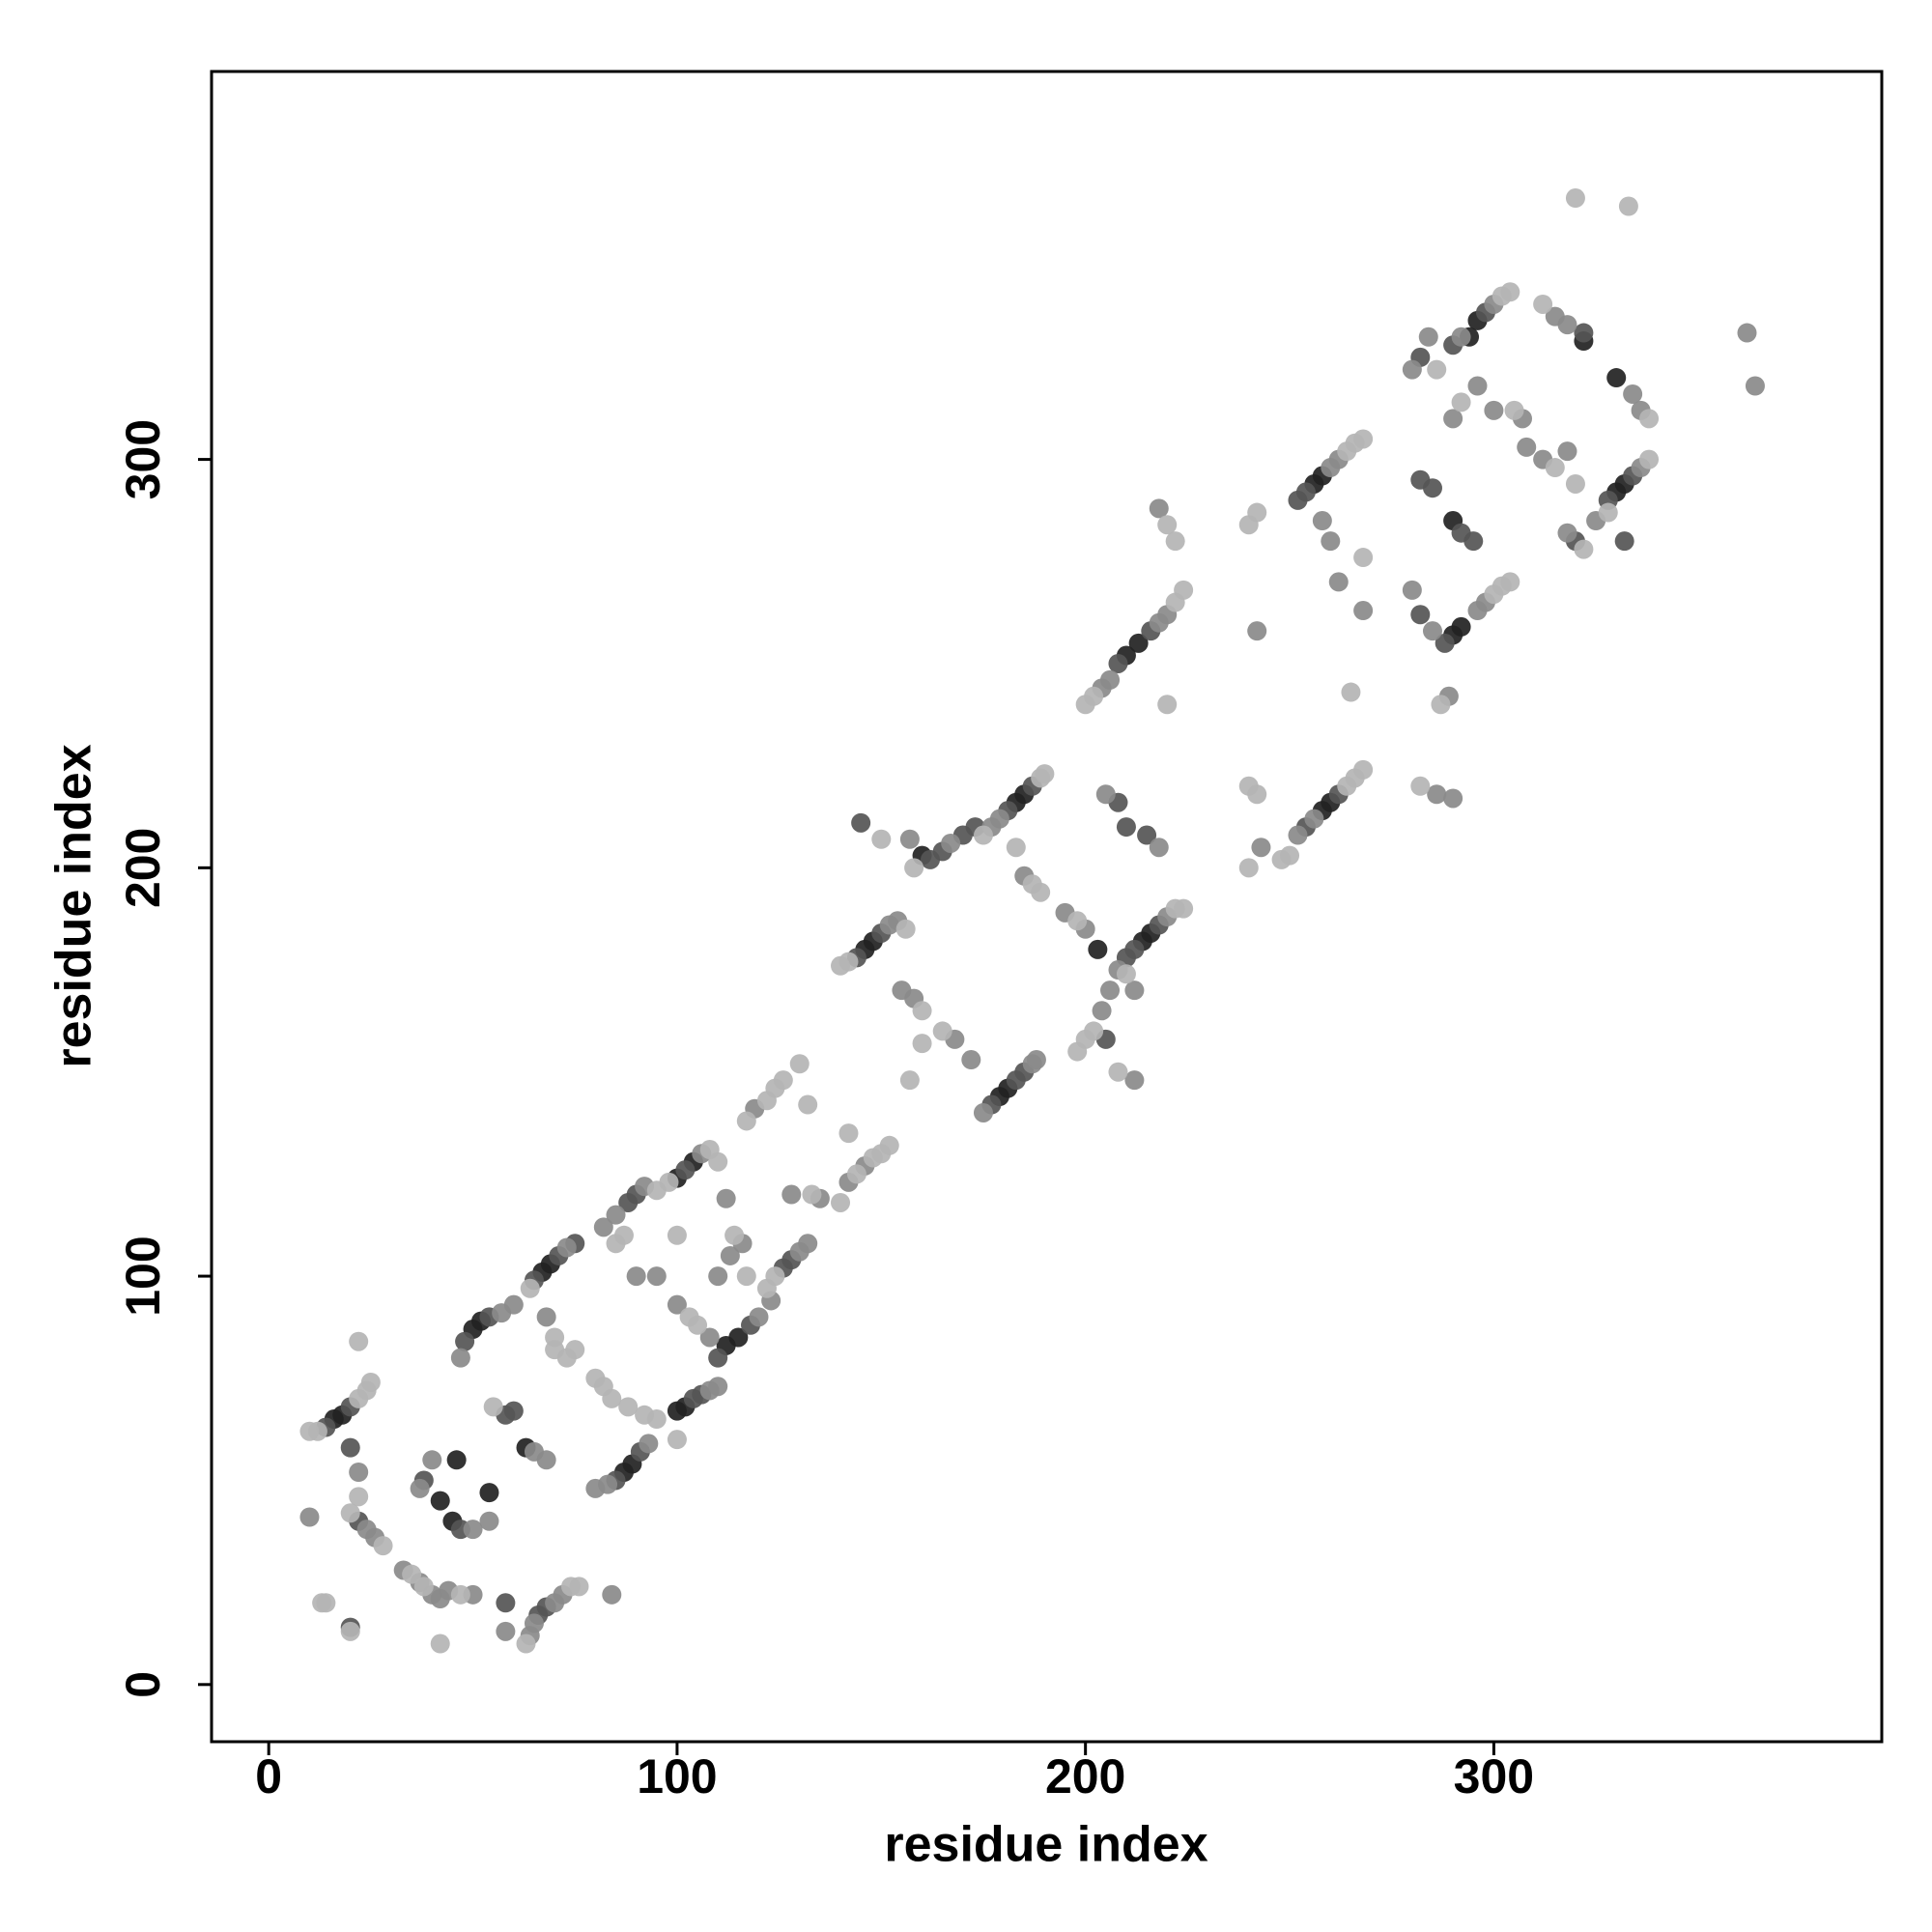 Image resolution: width=1932 pixels, height=1932 pixels. What do you see at coordinates (143, 1276) in the screenshot?
I see `y-tick-label: 100` at bounding box center [143, 1276].